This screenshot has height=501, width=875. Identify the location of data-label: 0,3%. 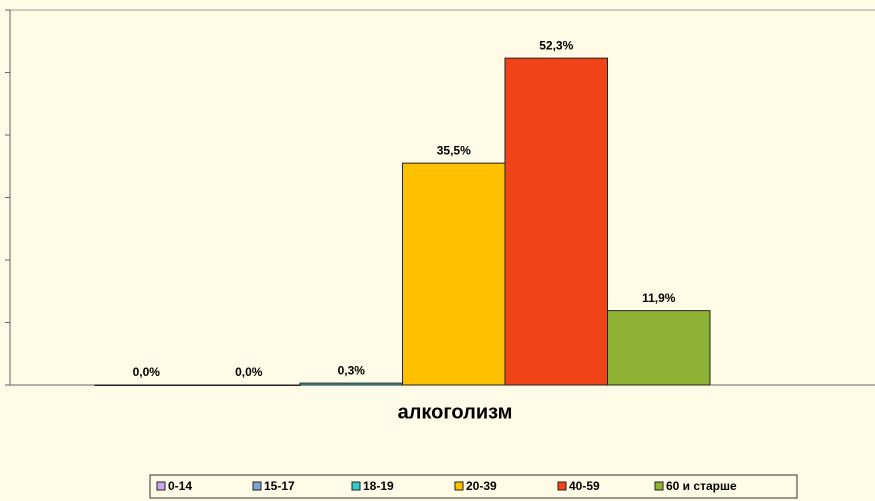
(352, 370).